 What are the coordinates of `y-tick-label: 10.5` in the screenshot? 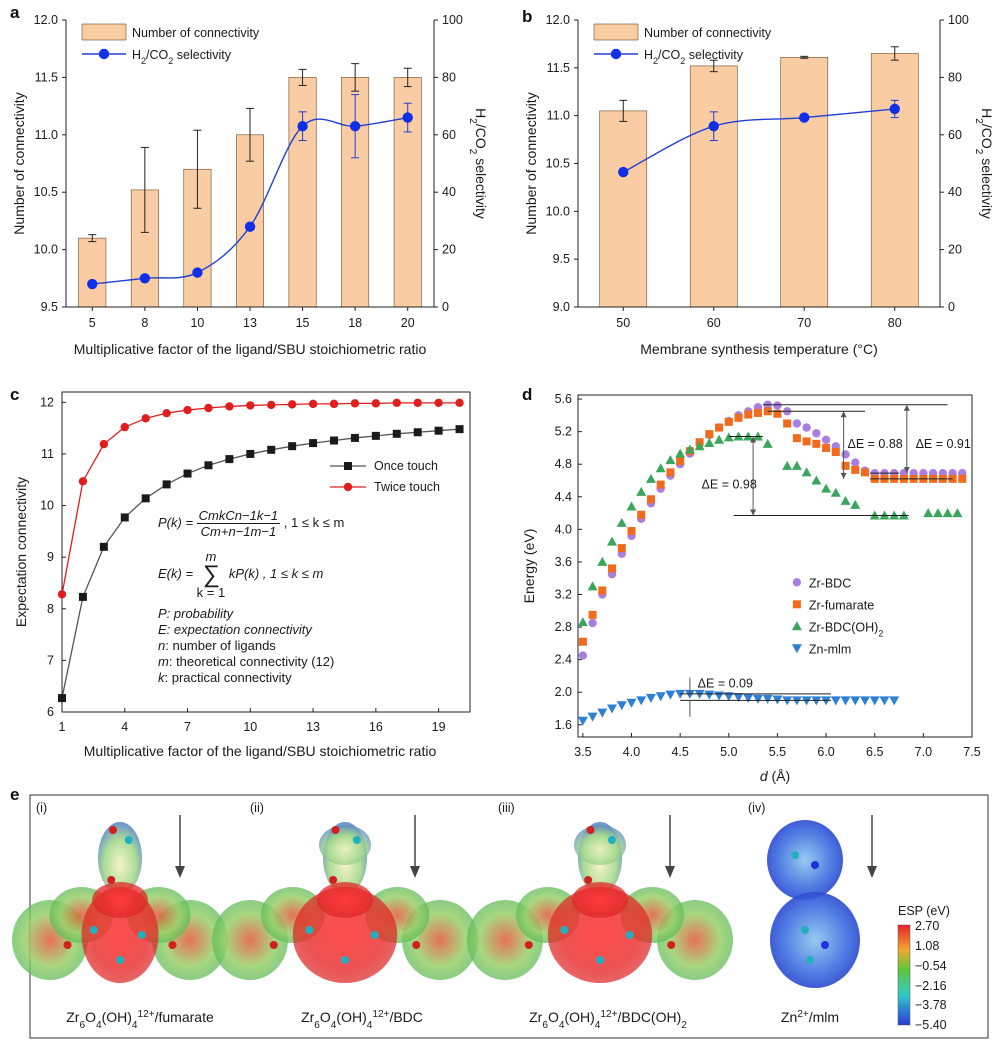 It's located at (46, 192).